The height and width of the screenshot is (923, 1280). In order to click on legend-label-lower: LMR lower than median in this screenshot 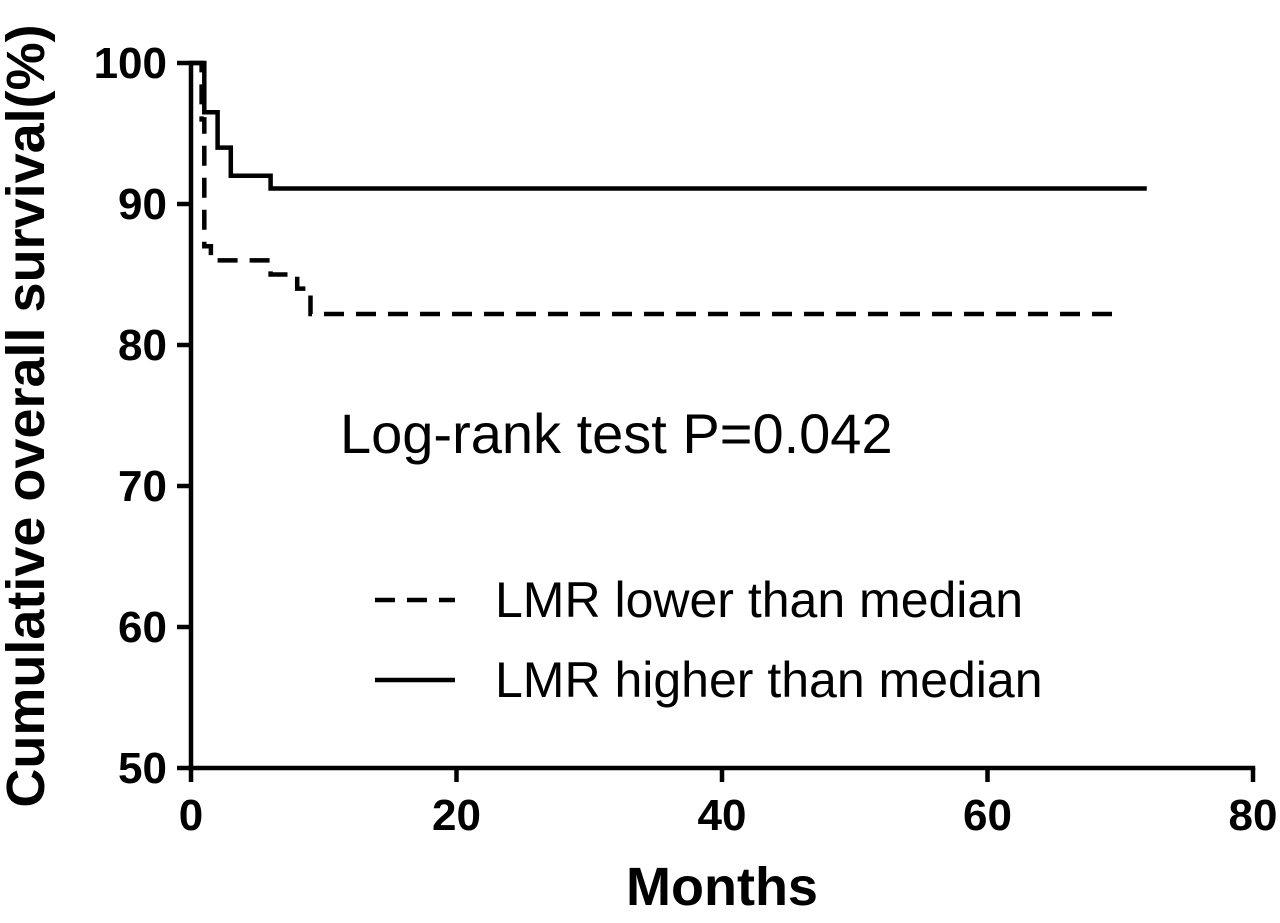, I will do `click(759, 600)`.